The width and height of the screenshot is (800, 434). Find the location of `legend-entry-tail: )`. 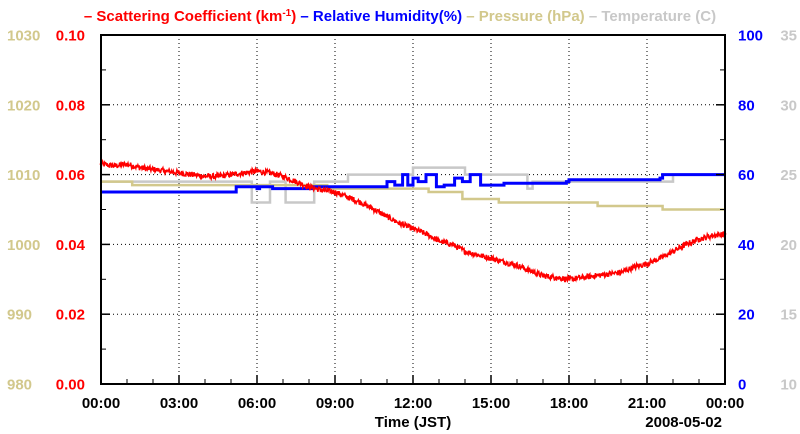

legend-entry-tail: ) is located at coordinates (293, 16).